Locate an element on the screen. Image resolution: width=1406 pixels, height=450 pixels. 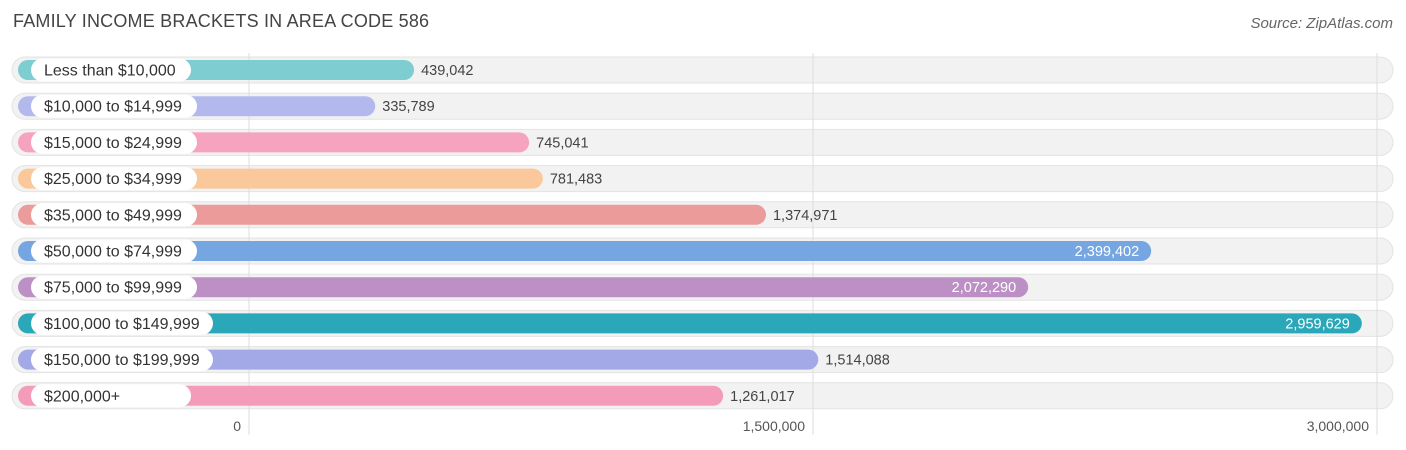
value-label: 781,483 is located at coordinates (576, 180).